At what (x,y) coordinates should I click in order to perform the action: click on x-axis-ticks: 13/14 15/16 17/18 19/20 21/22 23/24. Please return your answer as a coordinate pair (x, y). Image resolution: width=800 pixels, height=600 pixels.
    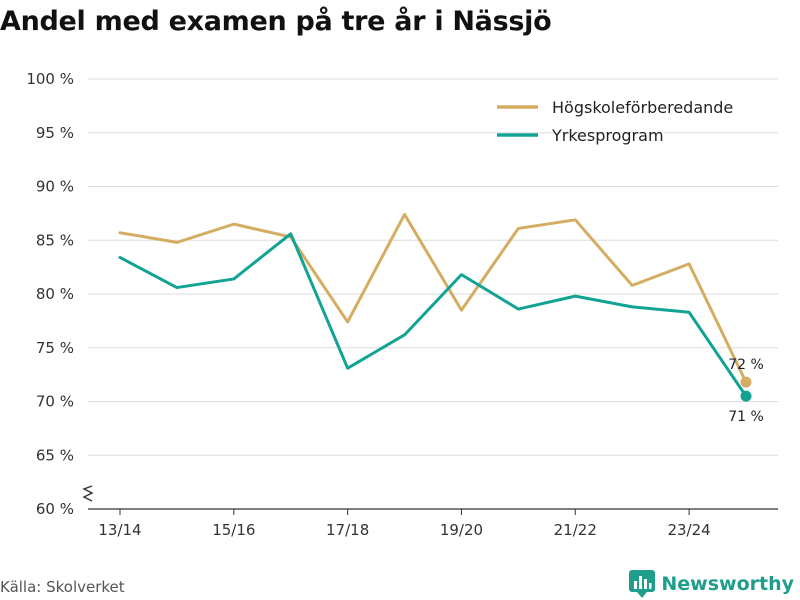
    Looking at the image, I should click on (433, 523).